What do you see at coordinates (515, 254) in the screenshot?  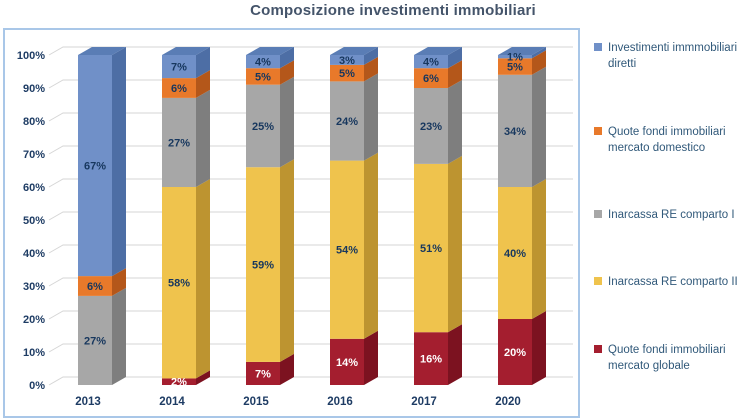 I see `segment-value-label: 40%` at bounding box center [515, 254].